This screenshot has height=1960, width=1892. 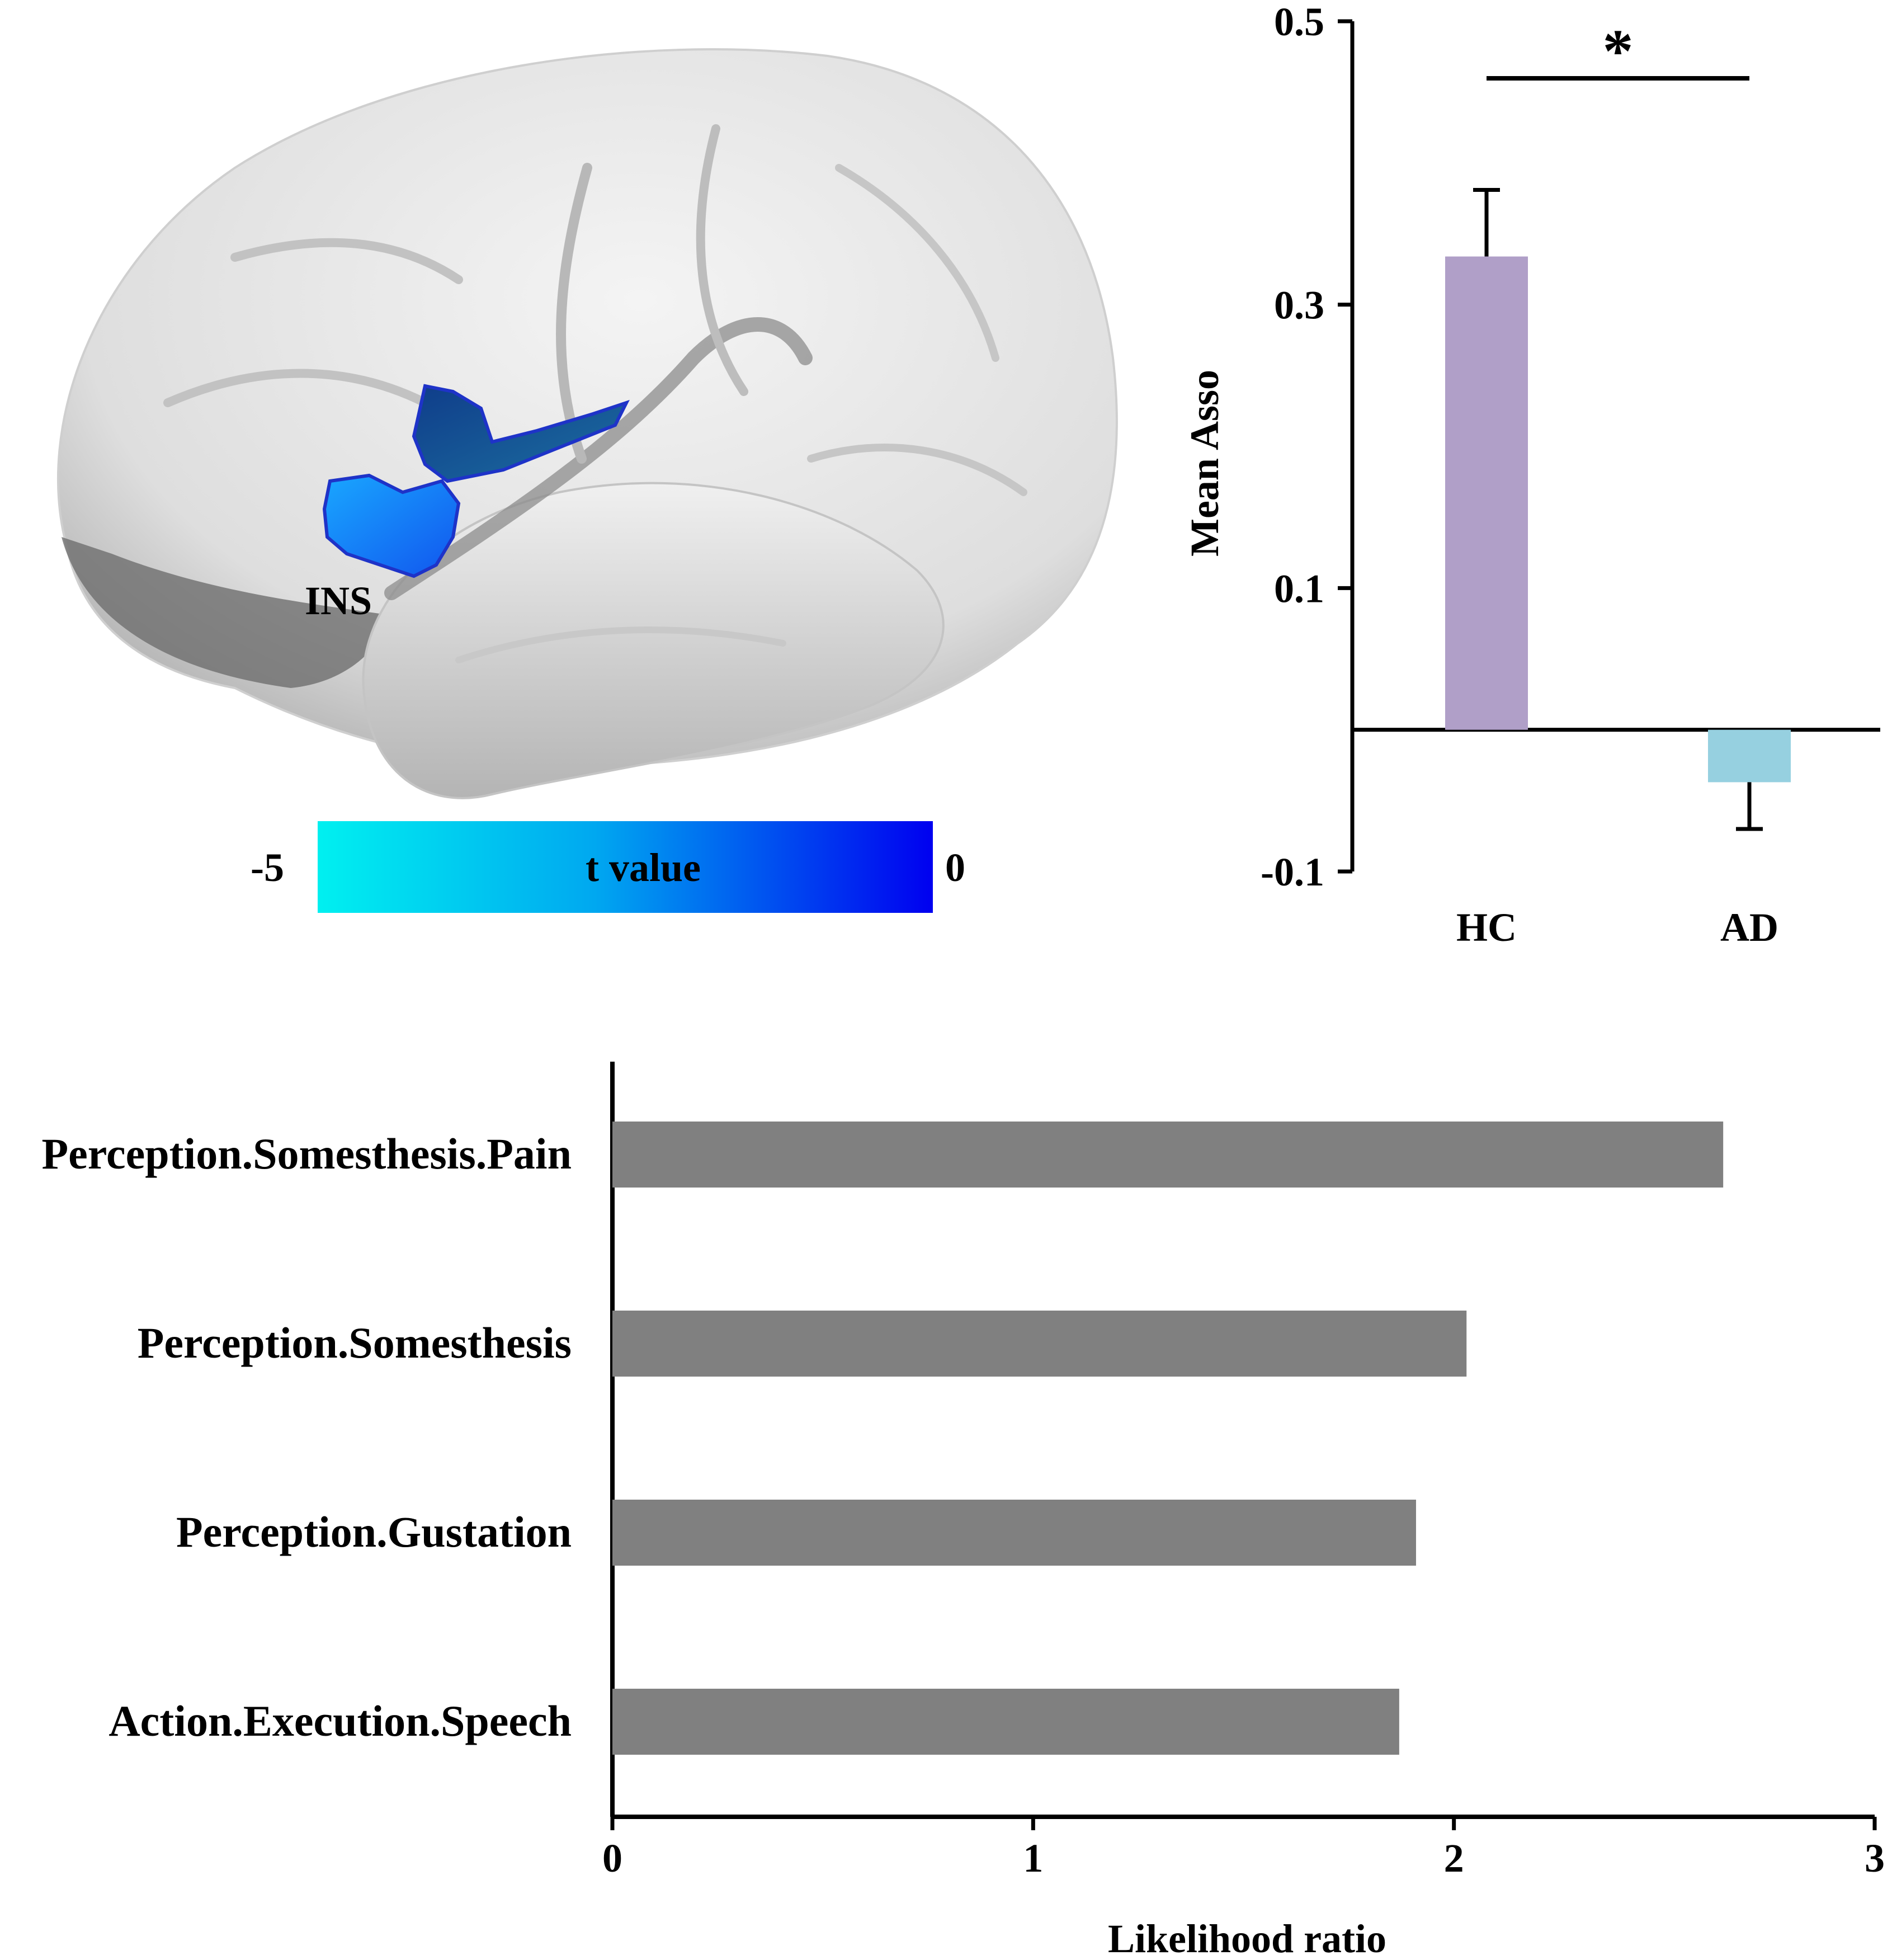 I want to click on significance-marker: *, so click(x=1618, y=51).